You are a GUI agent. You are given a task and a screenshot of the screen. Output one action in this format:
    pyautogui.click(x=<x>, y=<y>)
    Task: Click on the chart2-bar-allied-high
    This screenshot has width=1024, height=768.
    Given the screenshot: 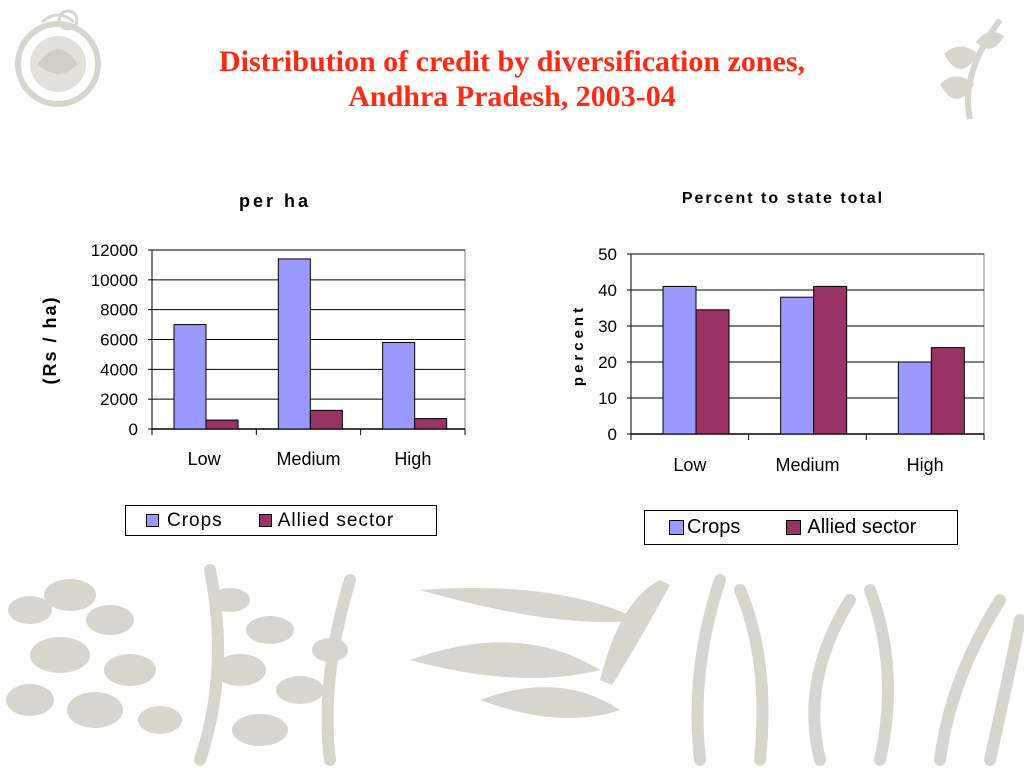 What is the action you would take?
    pyautogui.click(x=947, y=391)
    